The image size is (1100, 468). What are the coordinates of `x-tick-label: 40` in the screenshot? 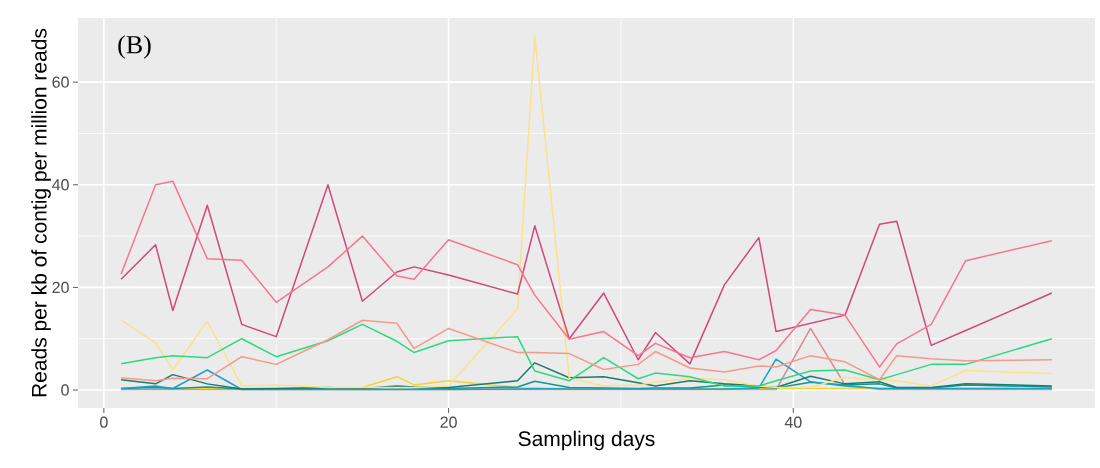 It's located at (793, 422).